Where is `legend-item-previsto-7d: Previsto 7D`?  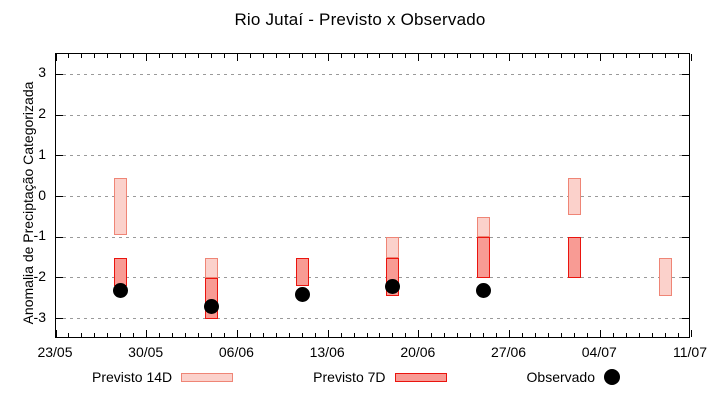
legend-item-previsto-7d: Previsto 7D is located at coordinates (380, 377).